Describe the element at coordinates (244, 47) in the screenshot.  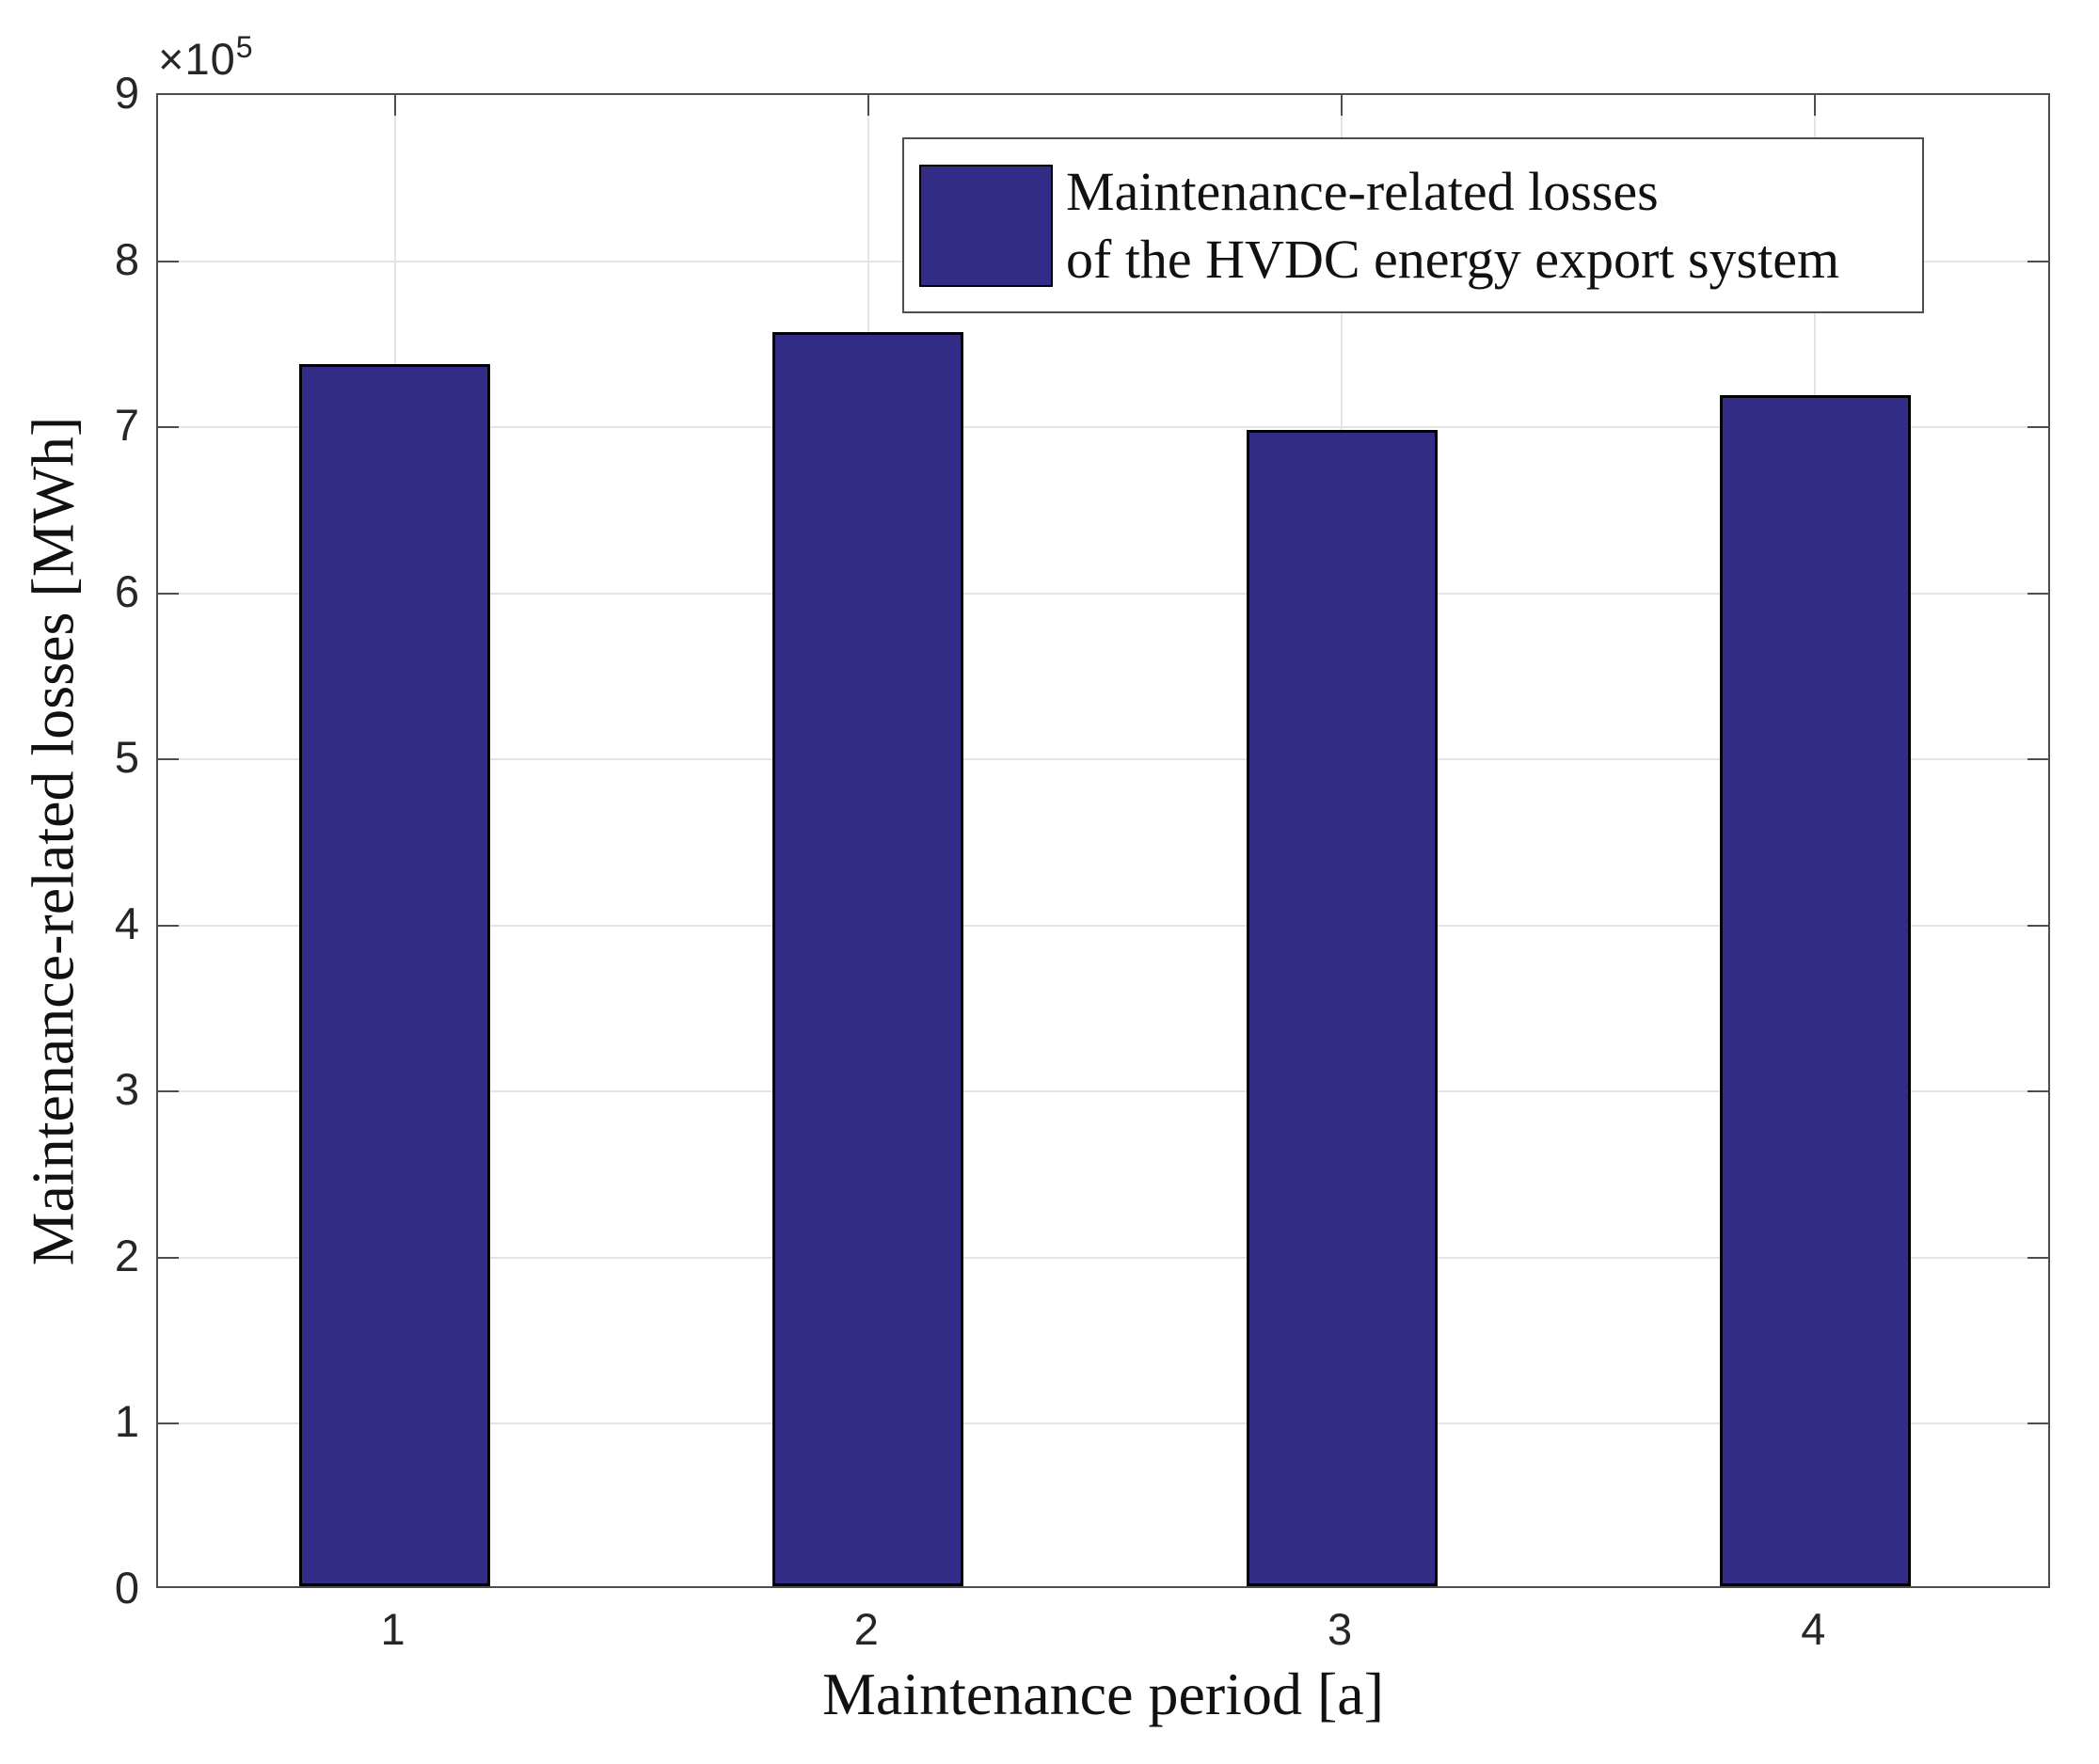
I see `exponent-power: 5` at that location.